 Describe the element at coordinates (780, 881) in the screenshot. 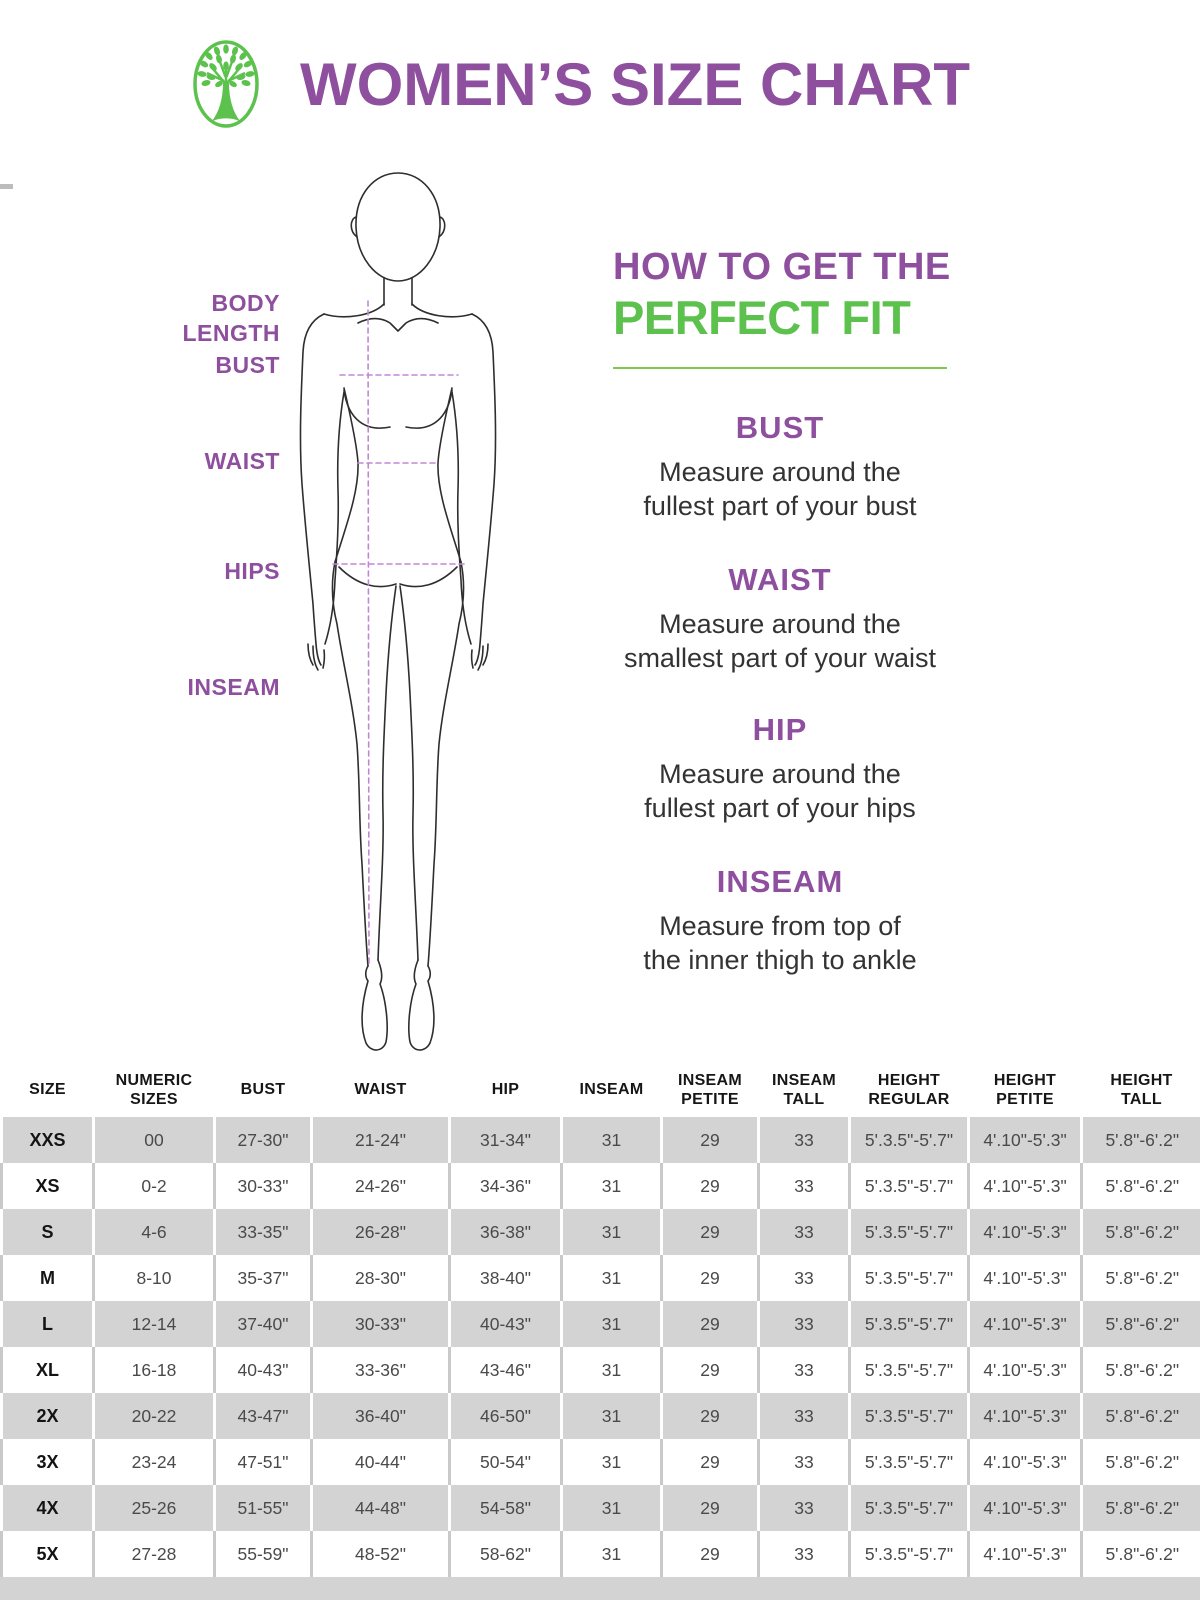

I see `guide-section-title: INSEAM` at that location.